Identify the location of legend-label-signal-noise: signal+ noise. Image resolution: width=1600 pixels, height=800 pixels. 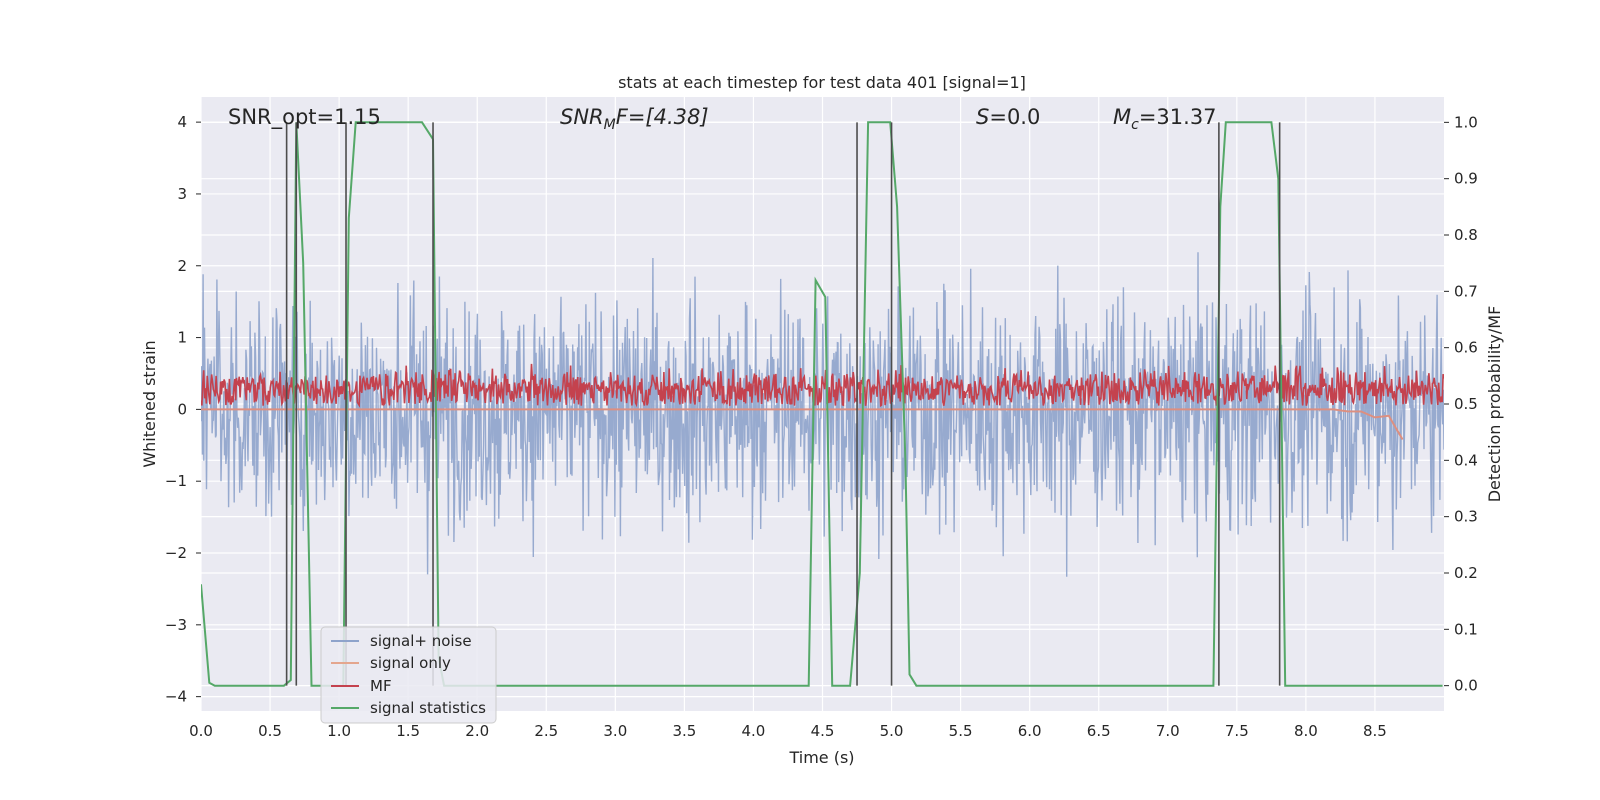
(421, 641).